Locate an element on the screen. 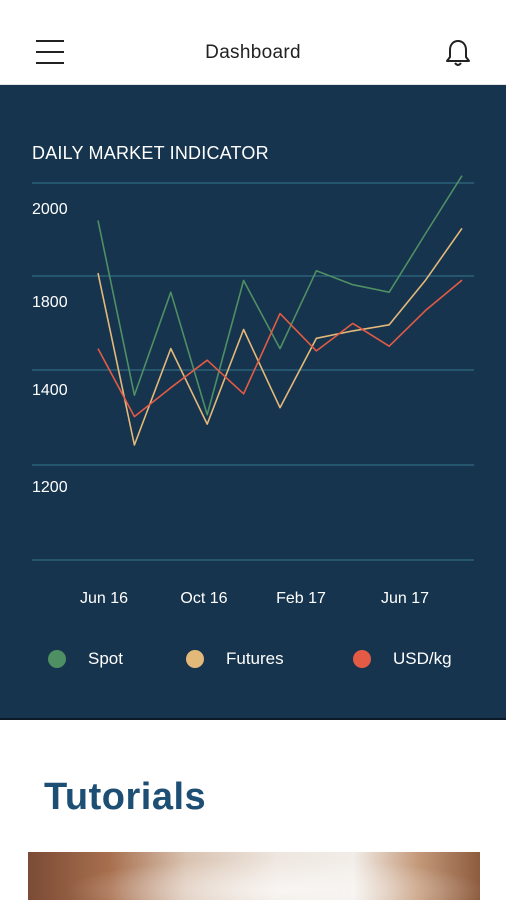  x-tick-label: Jun 17 is located at coordinates (405, 598).